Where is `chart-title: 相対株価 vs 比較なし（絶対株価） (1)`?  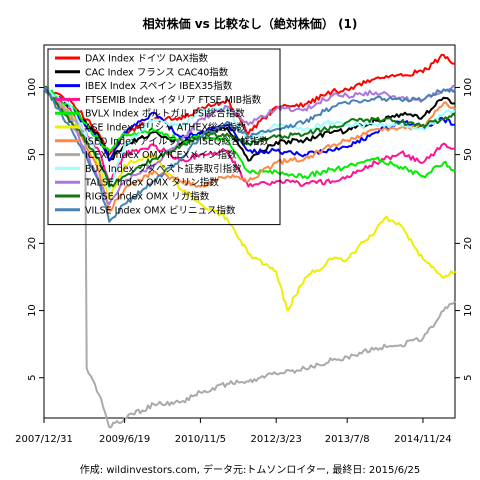
chart-title: 相対株価 vs 比較なし（絶対株価） (1) is located at coordinates (250, 23).